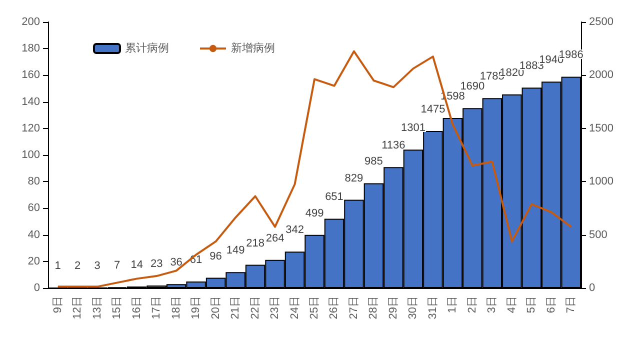 This screenshot has height=342, width=639. Describe the element at coordinates (394, 146) in the screenshot. I see `data-label: 1136` at that location.